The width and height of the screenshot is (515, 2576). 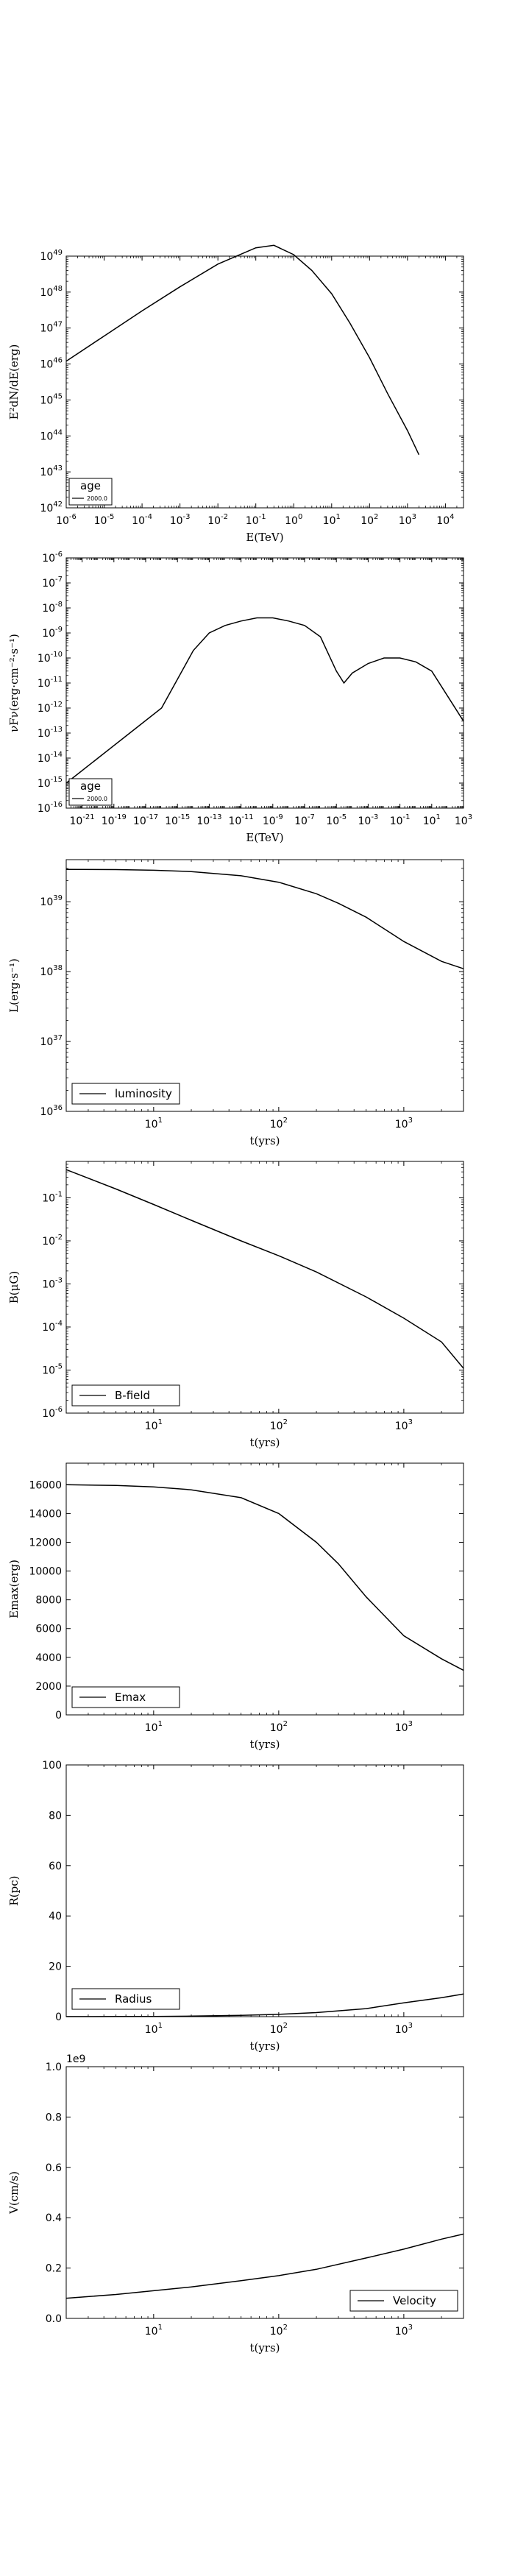 What do you see at coordinates (45, 1485) in the screenshot?
I see `y-tick-label: 16000` at bounding box center [45, 1485].